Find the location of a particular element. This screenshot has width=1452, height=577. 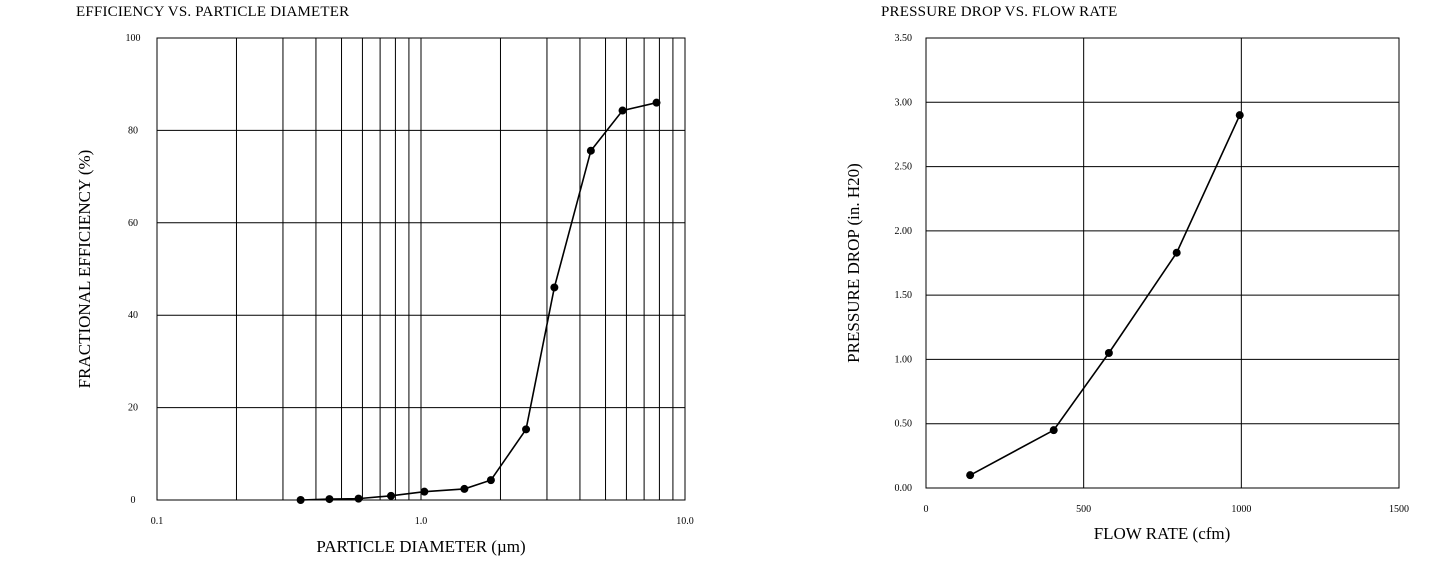

y-tick-label: 80 is located at coordinates (133, 130).